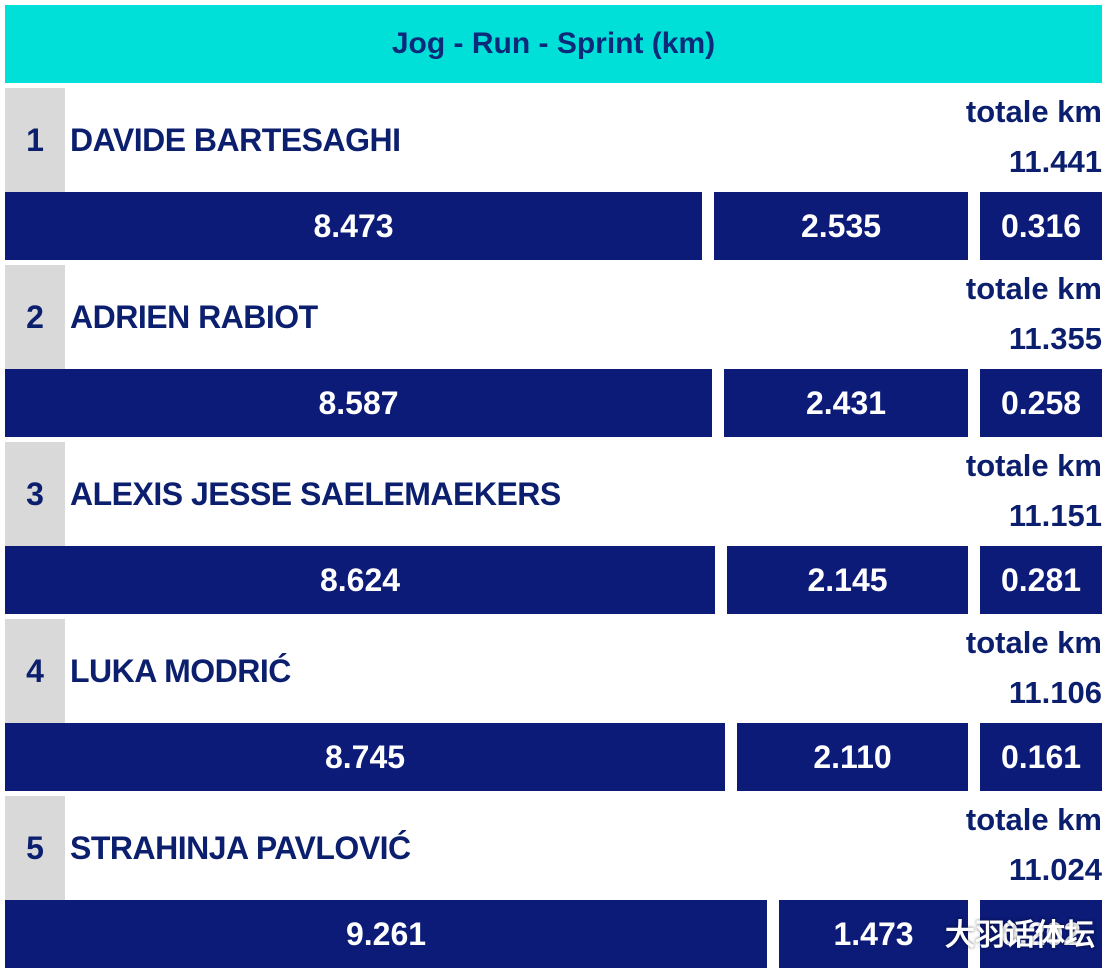  I want to click on jog-bar: 8.473, so click(353, 226).